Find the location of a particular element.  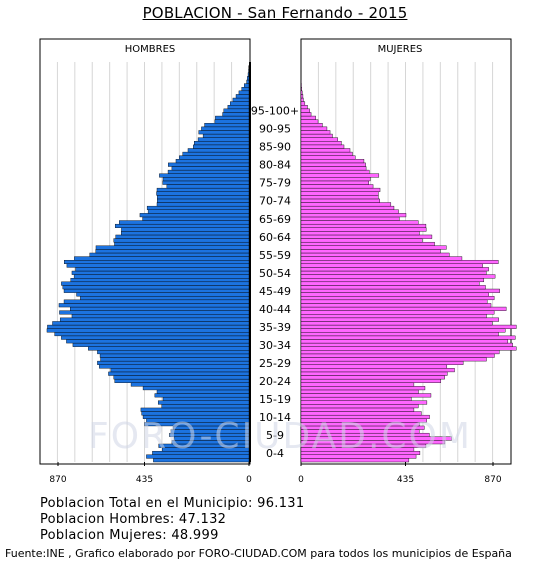

hombres-label: HOMBRES is located at coordinates (150, 49).